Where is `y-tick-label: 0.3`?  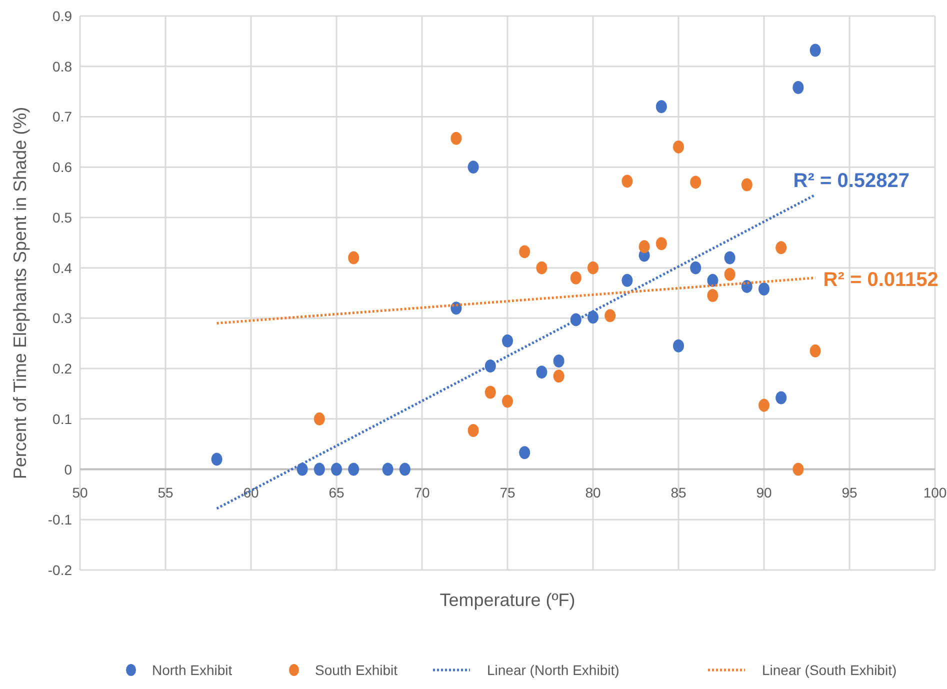 y-tick-label: 0.3 is located at coordinates (62, 318).